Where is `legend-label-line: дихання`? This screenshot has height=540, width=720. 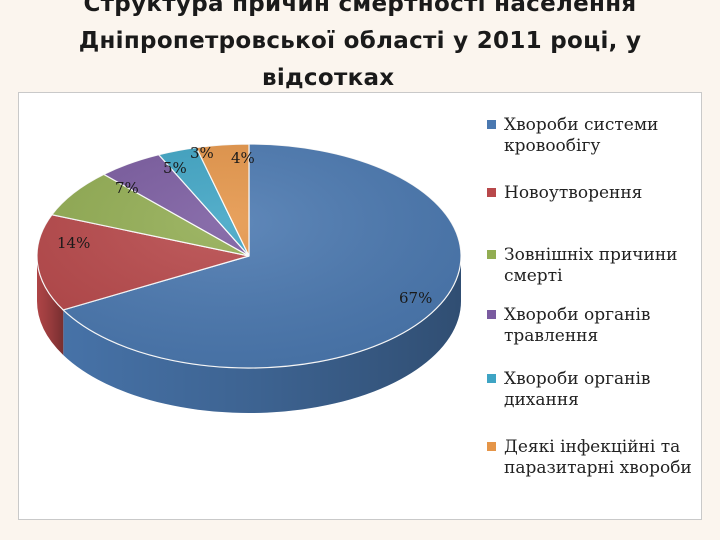
legend-label-line: дихання is located at coordinates (541, 400).